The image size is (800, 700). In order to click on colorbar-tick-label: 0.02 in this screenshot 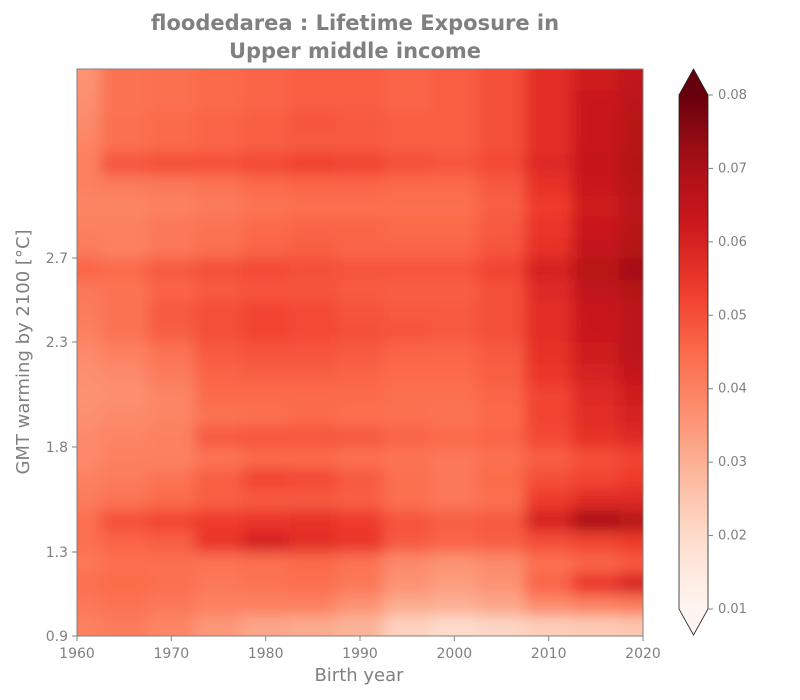, I will do `click(732, 536)`.